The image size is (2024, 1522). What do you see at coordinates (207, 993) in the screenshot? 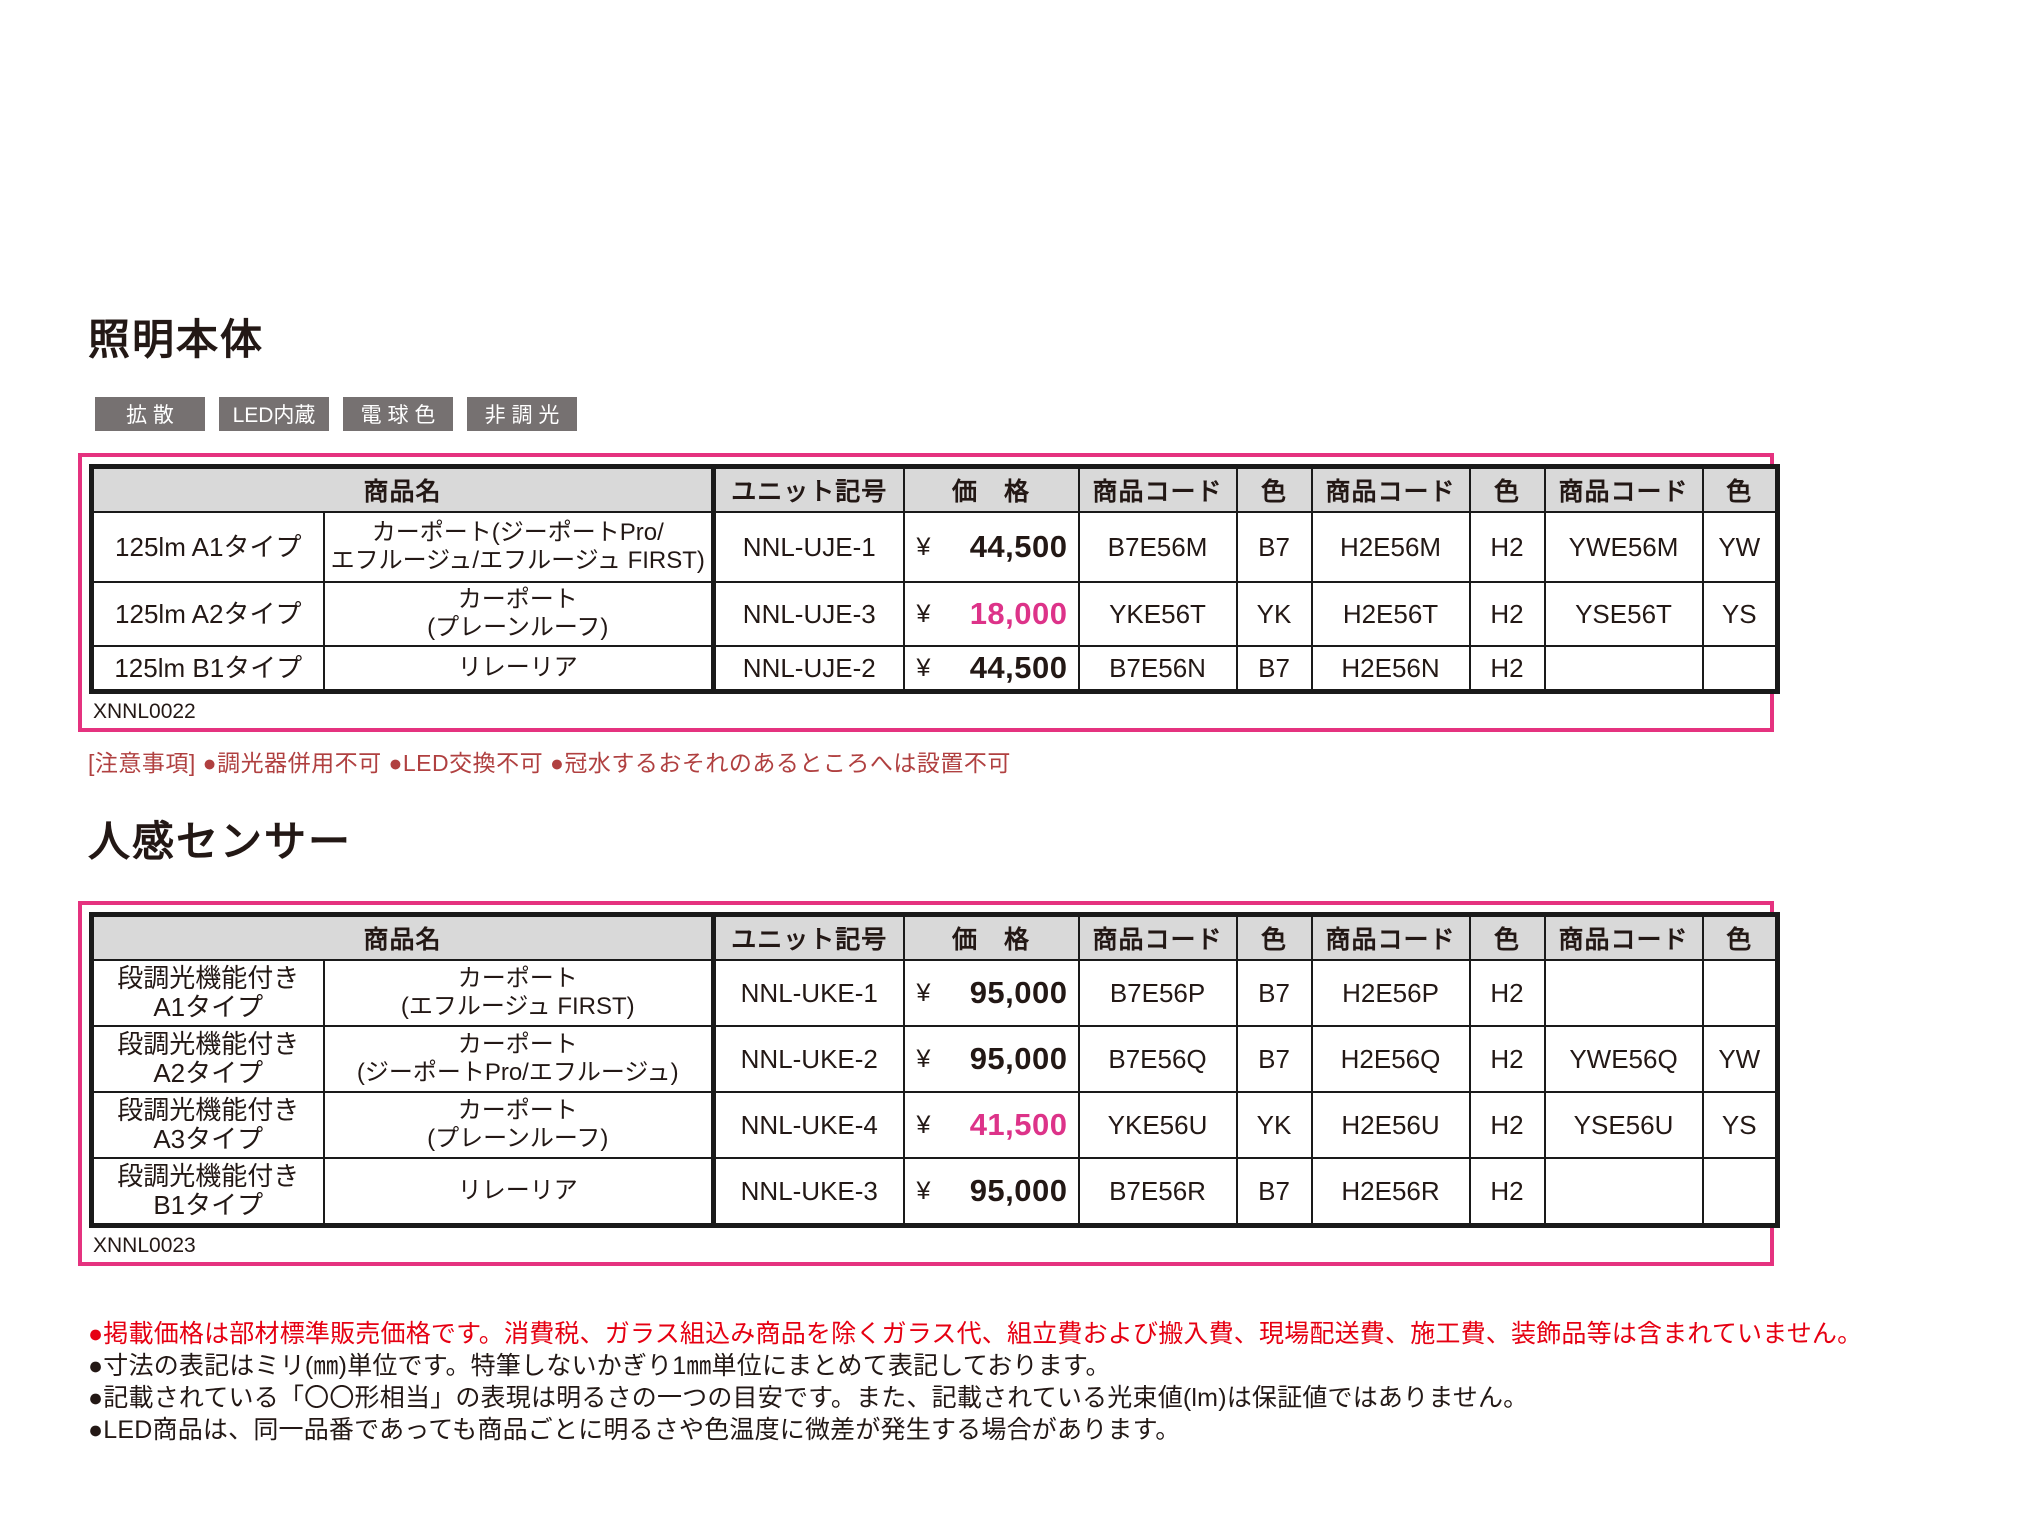
I see `product-type-cell: 段調光機能付き A1タイプ` at bounding box center [207, 993].